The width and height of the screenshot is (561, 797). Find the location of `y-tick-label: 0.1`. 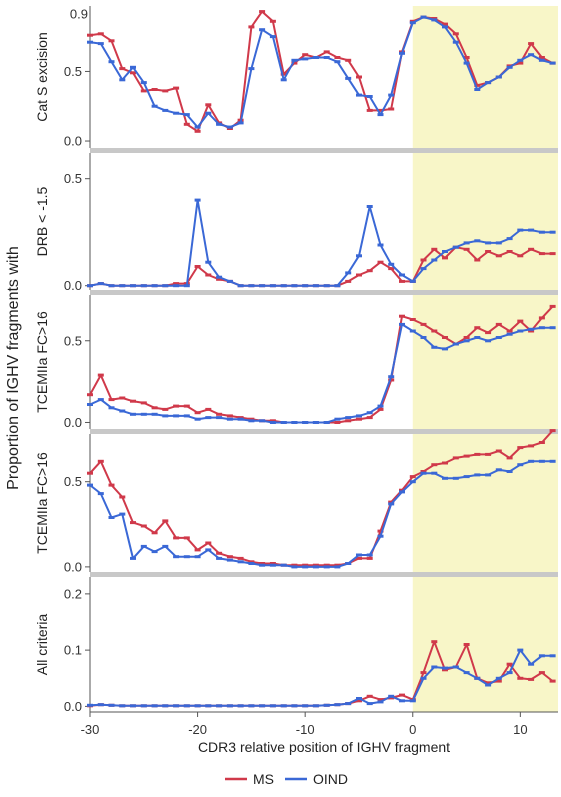

y-tick-label: 0.1 is located at coordinates (73, 650).